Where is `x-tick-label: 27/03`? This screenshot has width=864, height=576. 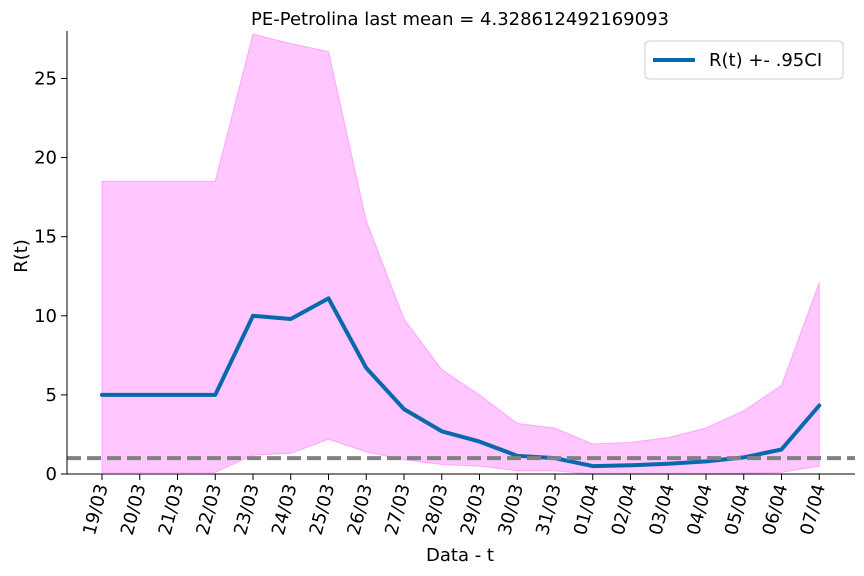 x-tick-label: 27/03 is located at coordinates (398, 510).